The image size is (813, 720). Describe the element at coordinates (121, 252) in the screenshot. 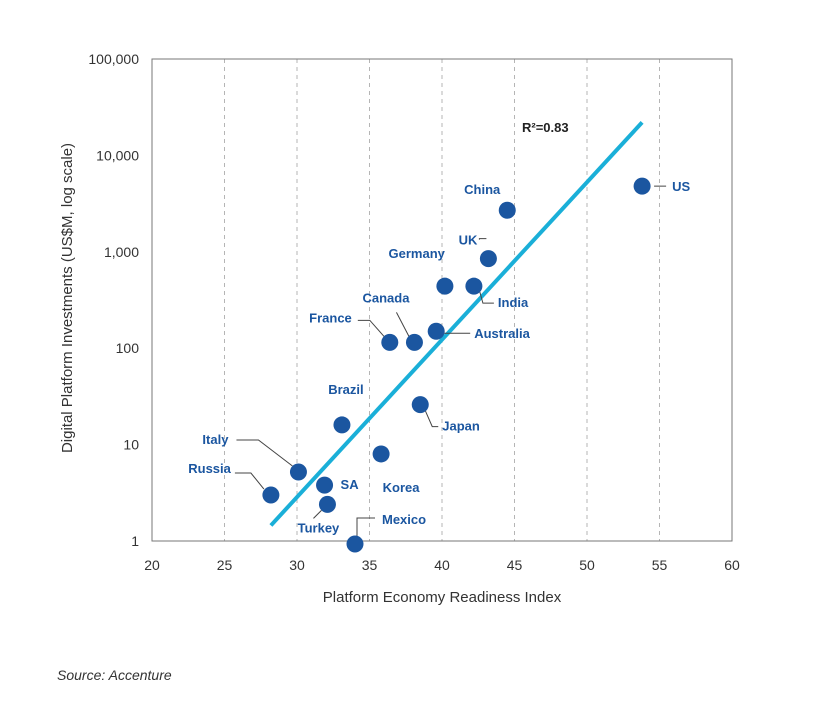

I see `y-tick-label: 1,000` at that location.